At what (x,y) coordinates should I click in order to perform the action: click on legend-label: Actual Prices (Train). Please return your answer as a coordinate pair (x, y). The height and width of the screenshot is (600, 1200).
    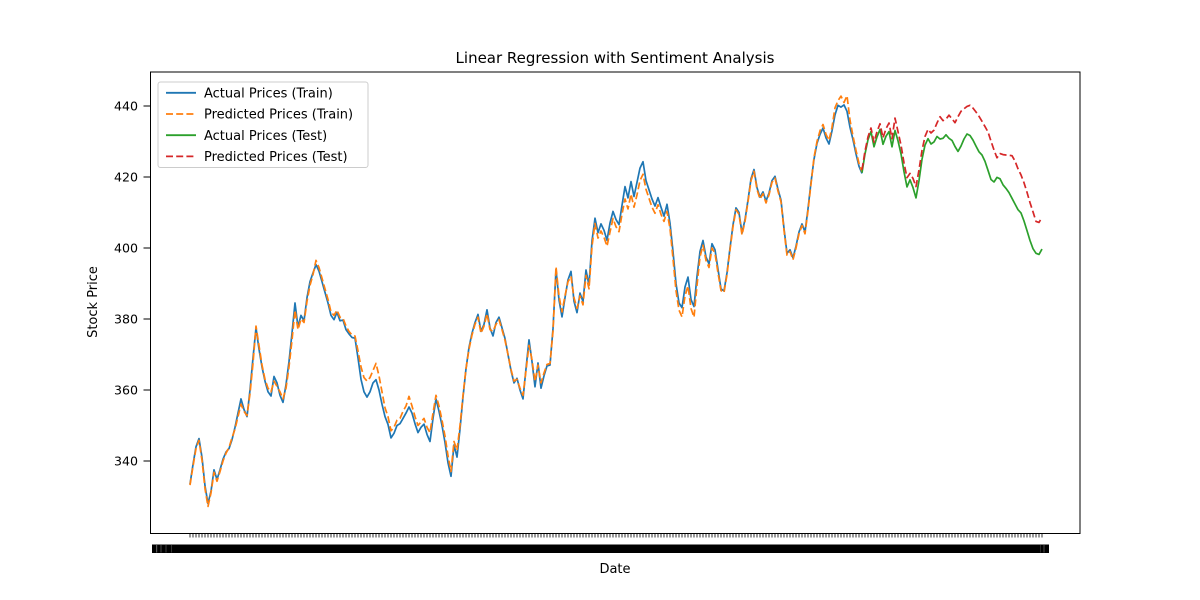
    Looking at the image, I should click on (268, 93).